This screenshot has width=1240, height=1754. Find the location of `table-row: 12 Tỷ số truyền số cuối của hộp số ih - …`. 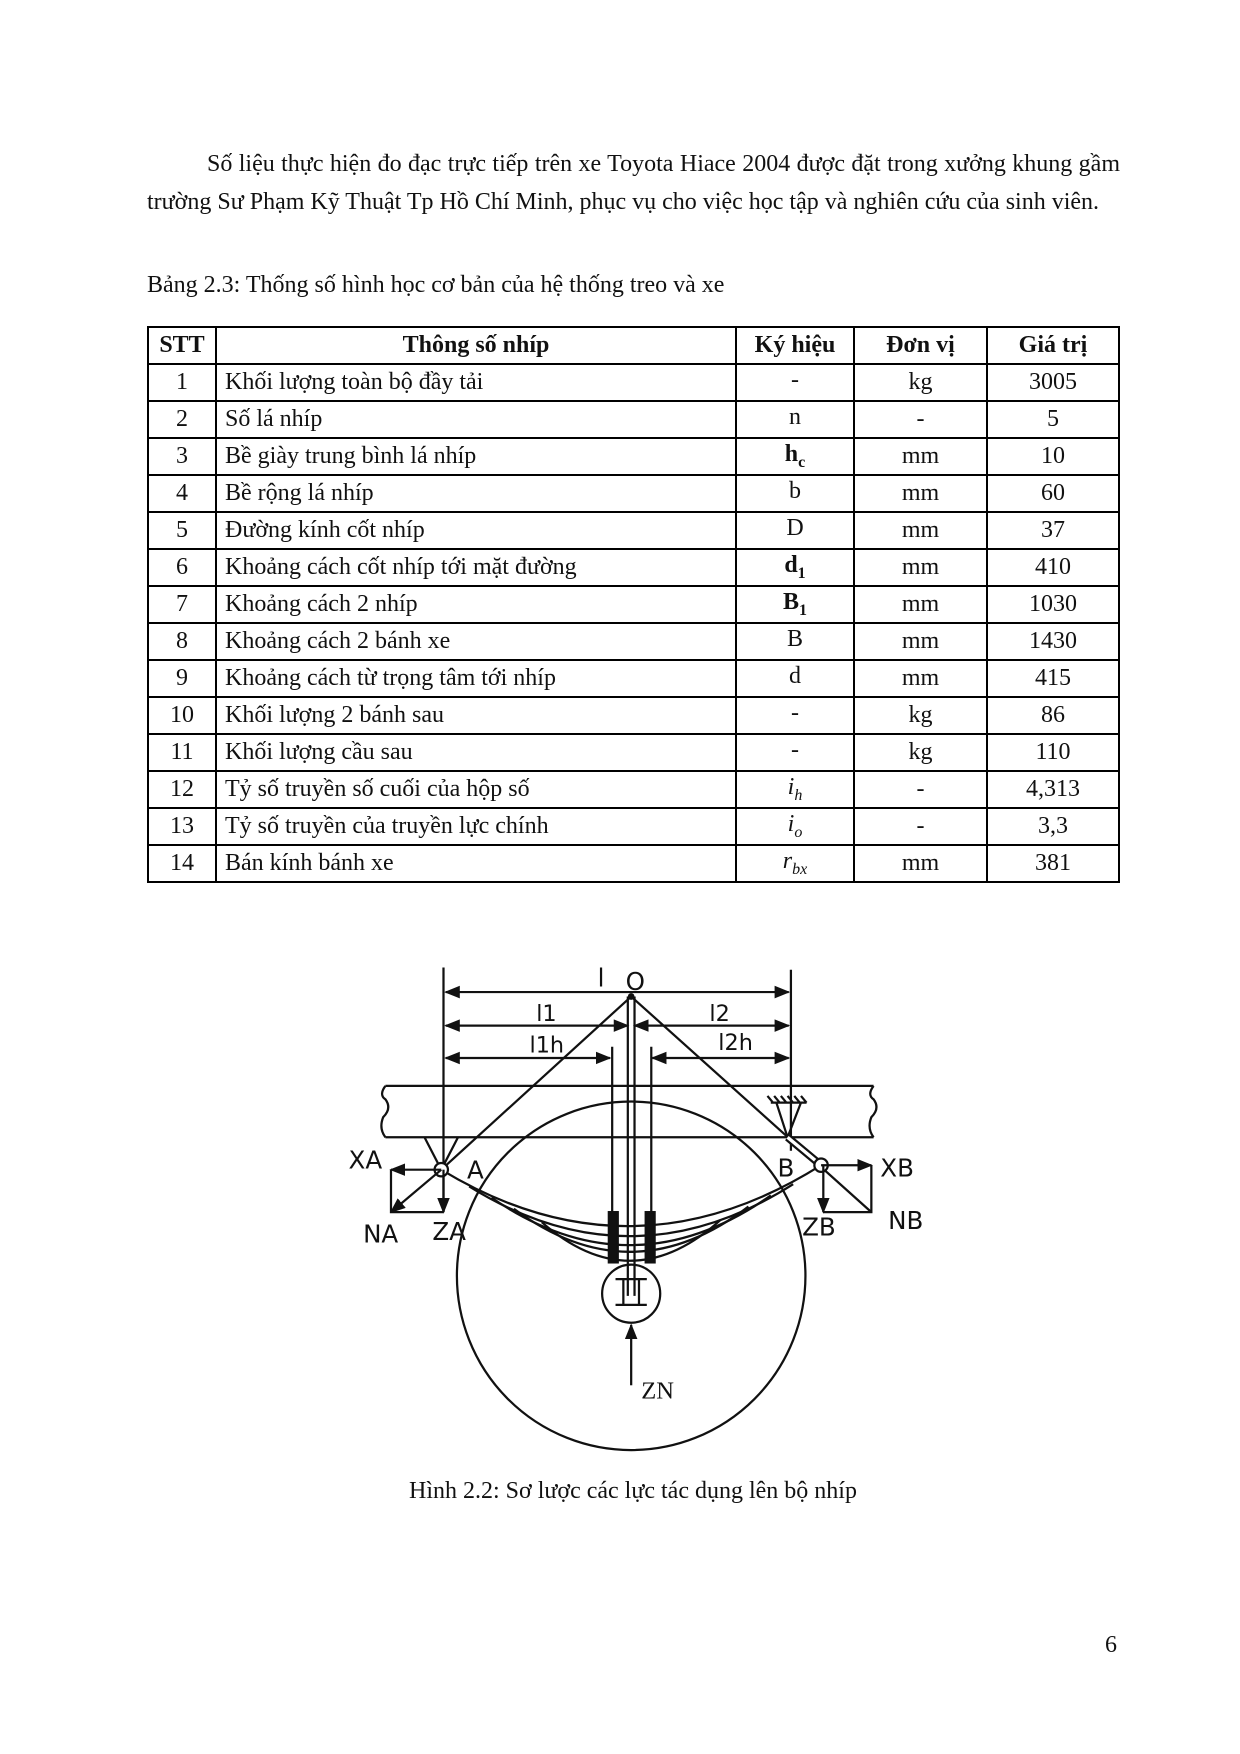

table-row: 12 Tỷ số truyền số cuối của hộp số ih - … is located at coordinates (633, 789).